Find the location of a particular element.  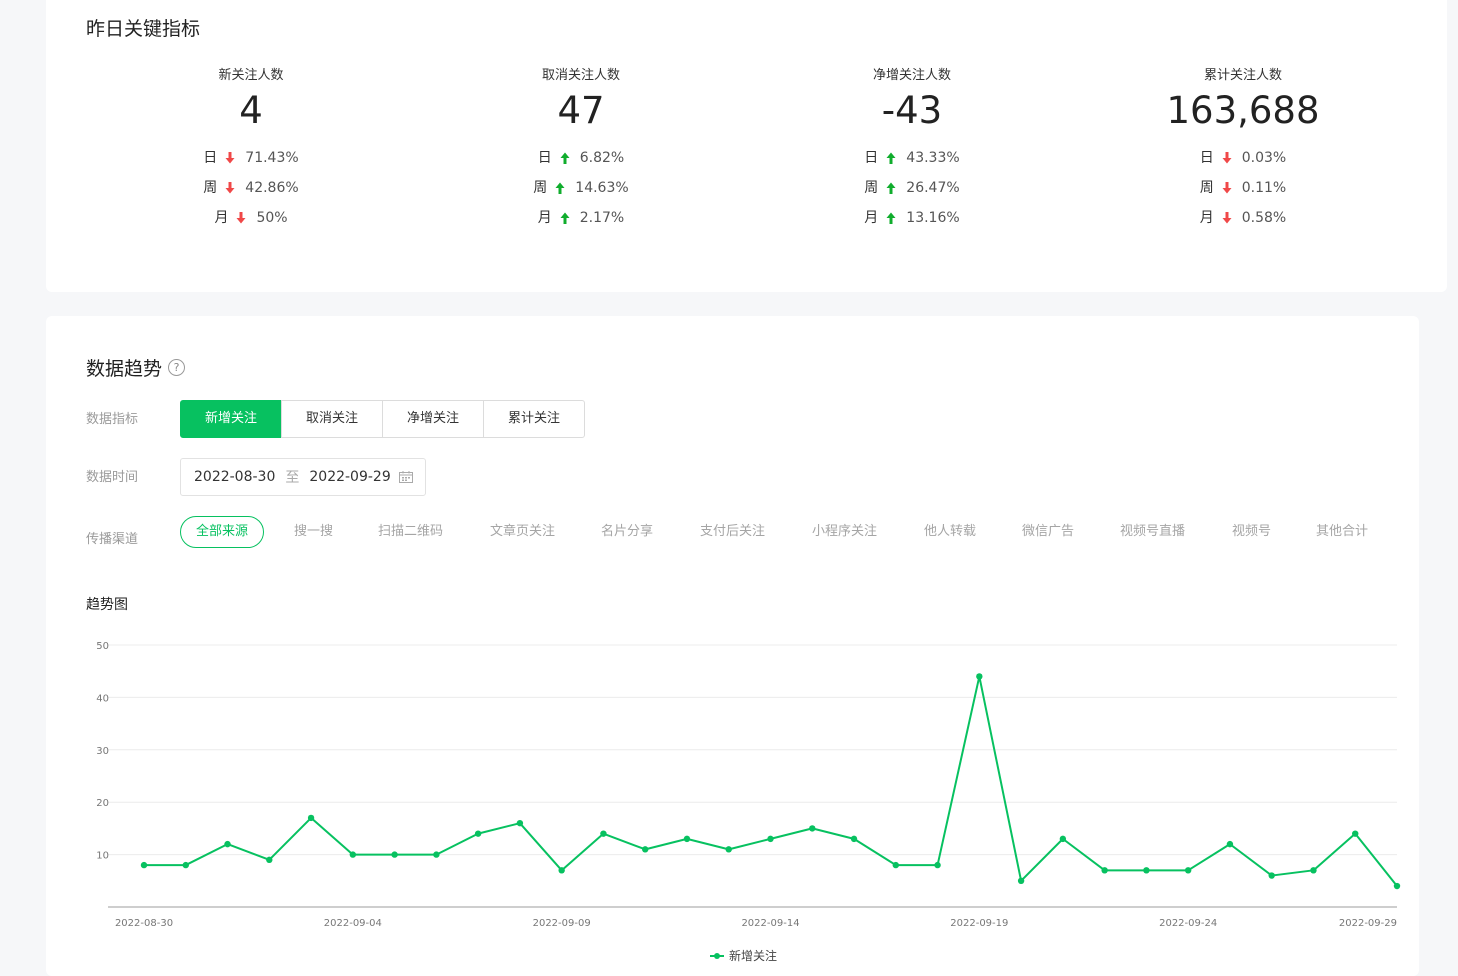

compare-row: 日 71.43% is located at coordinates (251, 158).